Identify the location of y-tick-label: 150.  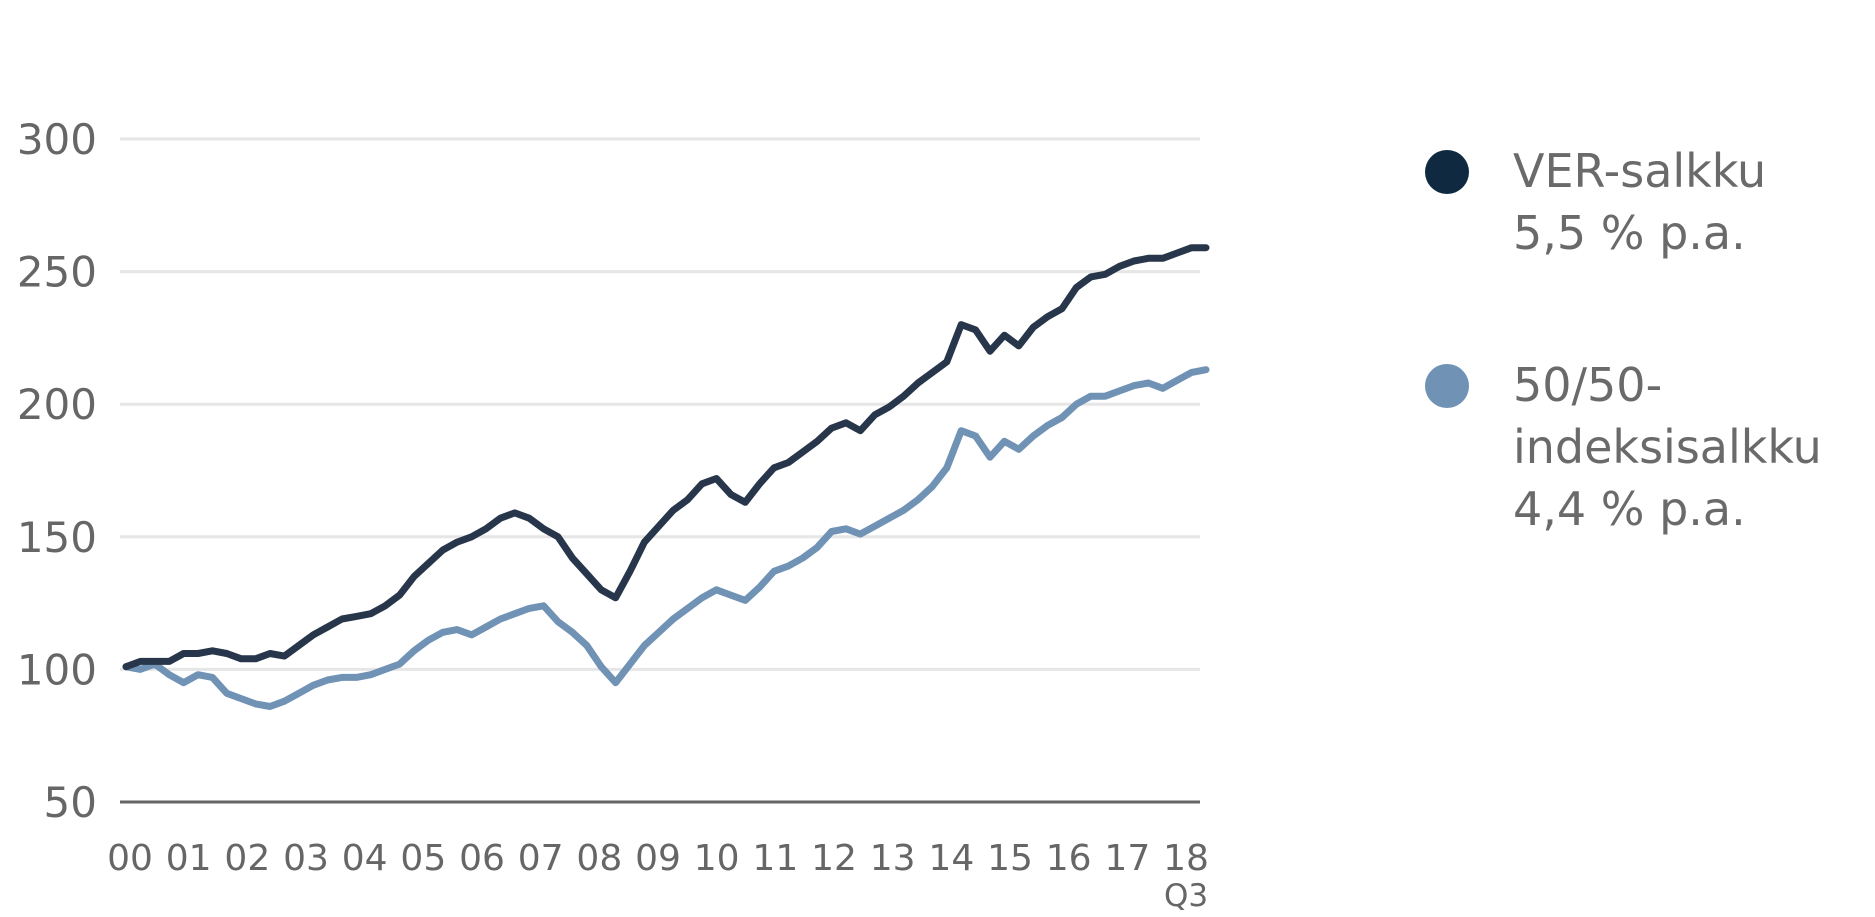
(57, 537).